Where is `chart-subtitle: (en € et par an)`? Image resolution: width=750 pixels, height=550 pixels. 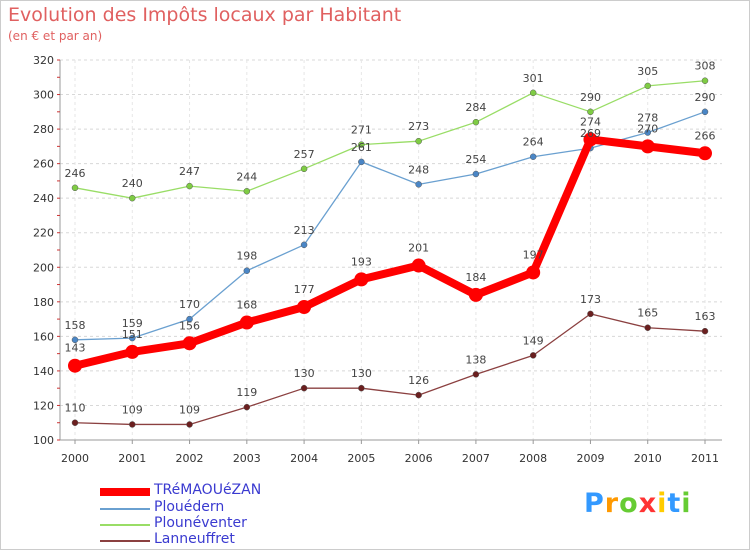
chart-subtitle: (en € et par an) is located at coordinates (55, 36).